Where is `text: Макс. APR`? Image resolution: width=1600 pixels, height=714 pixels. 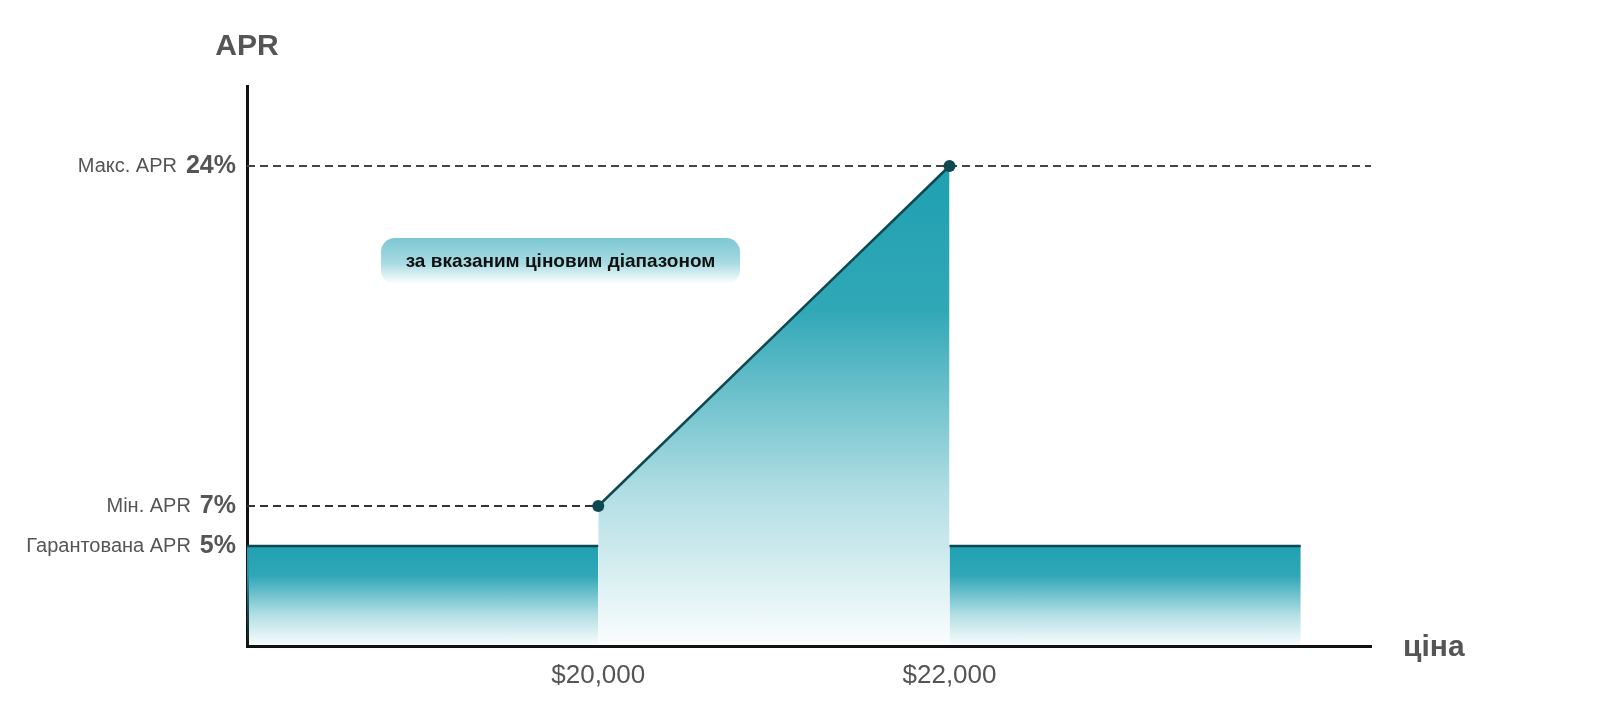 text: Макс. APR is located at coordinates (127, 164).